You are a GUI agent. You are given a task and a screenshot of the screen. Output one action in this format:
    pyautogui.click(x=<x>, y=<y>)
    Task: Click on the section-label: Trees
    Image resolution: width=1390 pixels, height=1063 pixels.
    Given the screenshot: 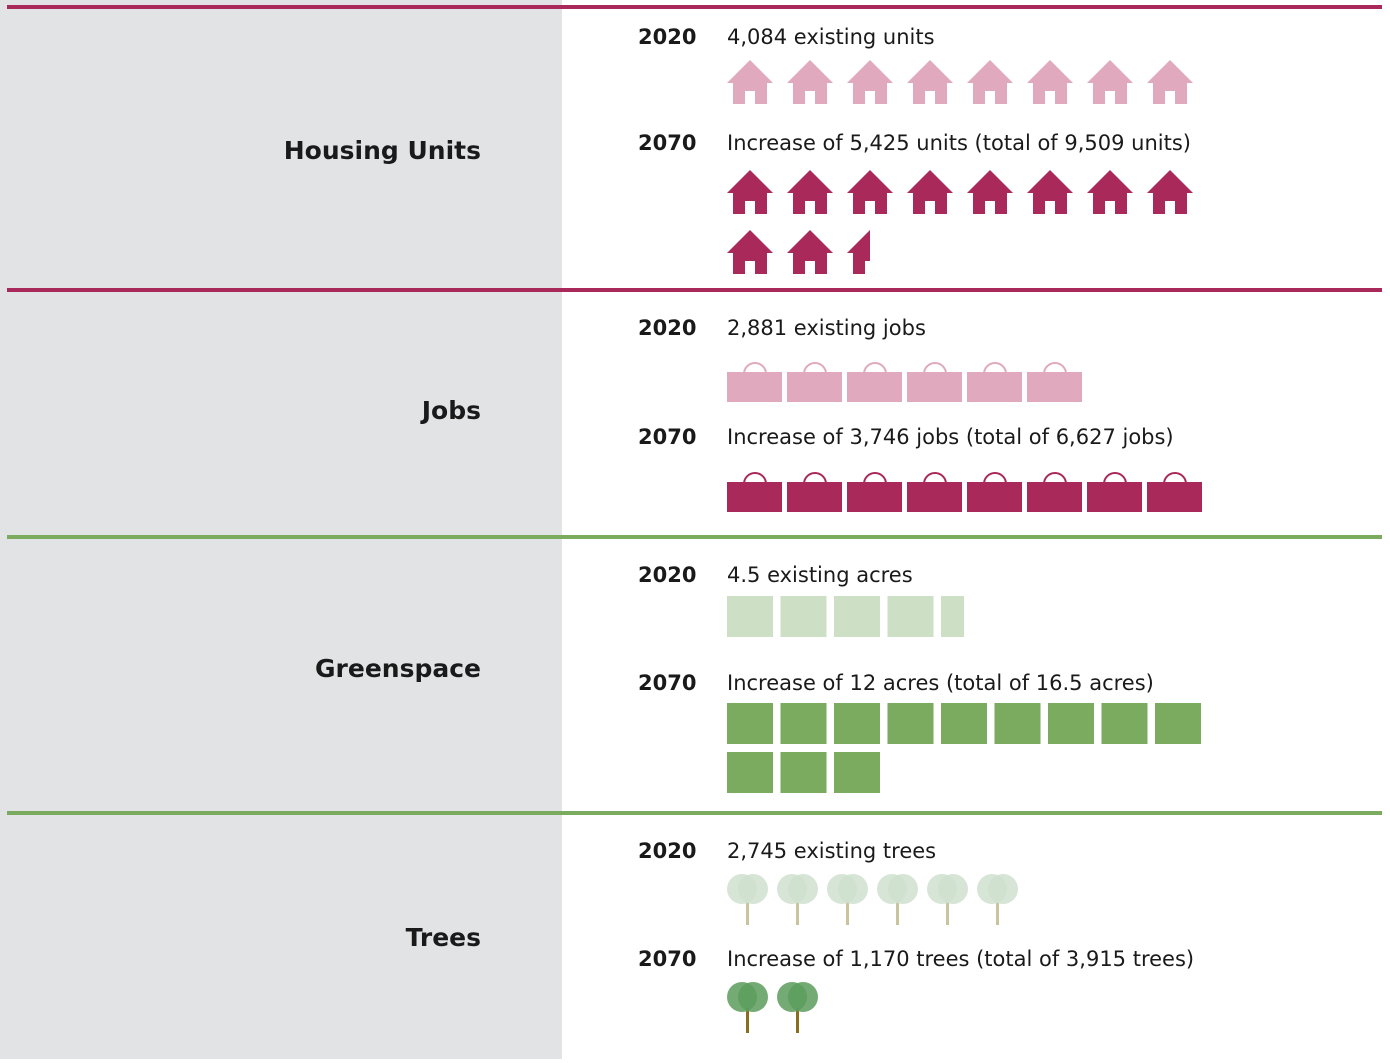 What is the action you would take?
    pyautogui.click(x=443, y=937)
    